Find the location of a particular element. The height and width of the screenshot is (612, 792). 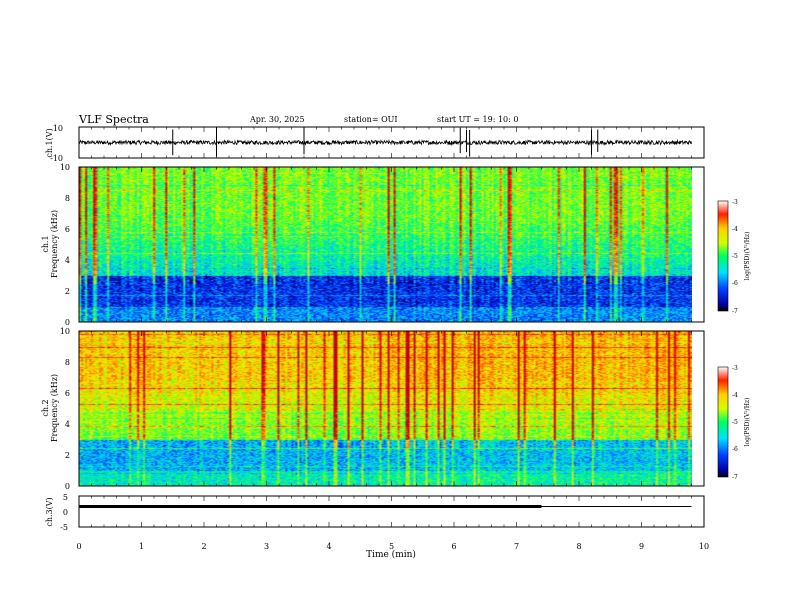

ch2-spectrogram-ylabel-top: ch.2 is located at coordinates (45, 407).